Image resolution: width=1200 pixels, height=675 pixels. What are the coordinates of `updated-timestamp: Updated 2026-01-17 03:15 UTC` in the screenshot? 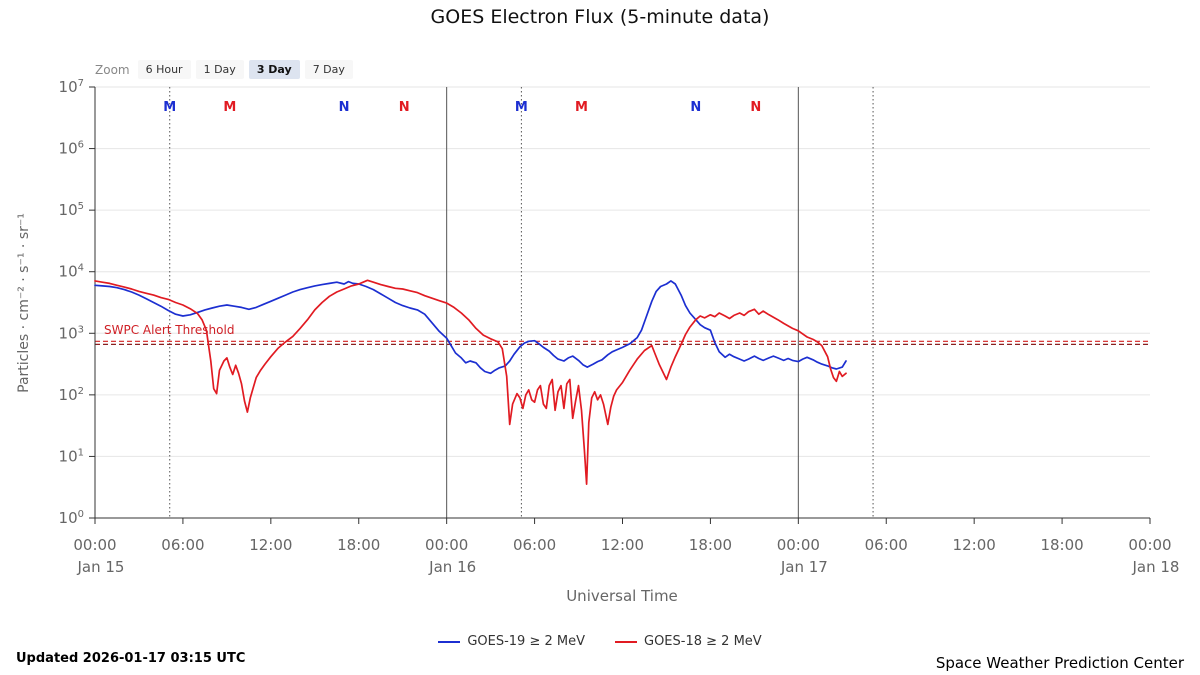 It's located at (131, 658).